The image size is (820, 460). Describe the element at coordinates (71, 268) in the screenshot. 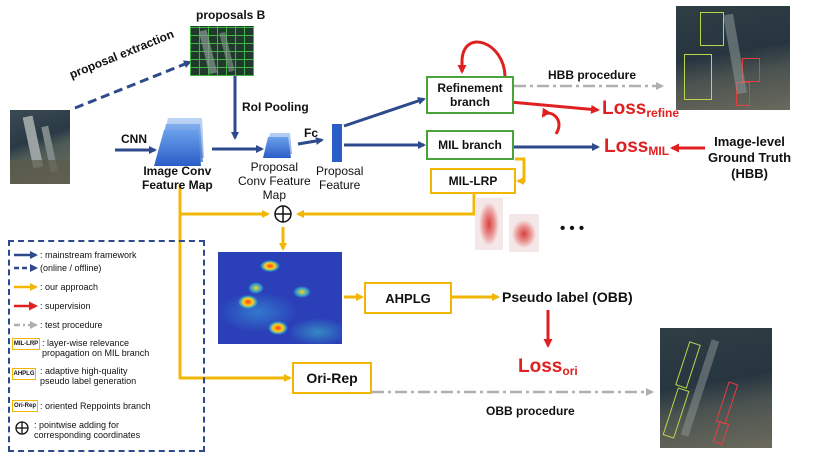

I see `legend-mainstream-2: (online / offline)` at that location.